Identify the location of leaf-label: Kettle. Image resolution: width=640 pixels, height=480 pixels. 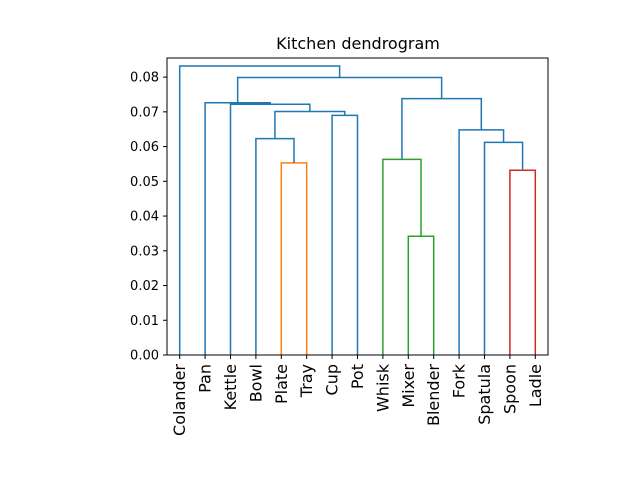
(230, 387).